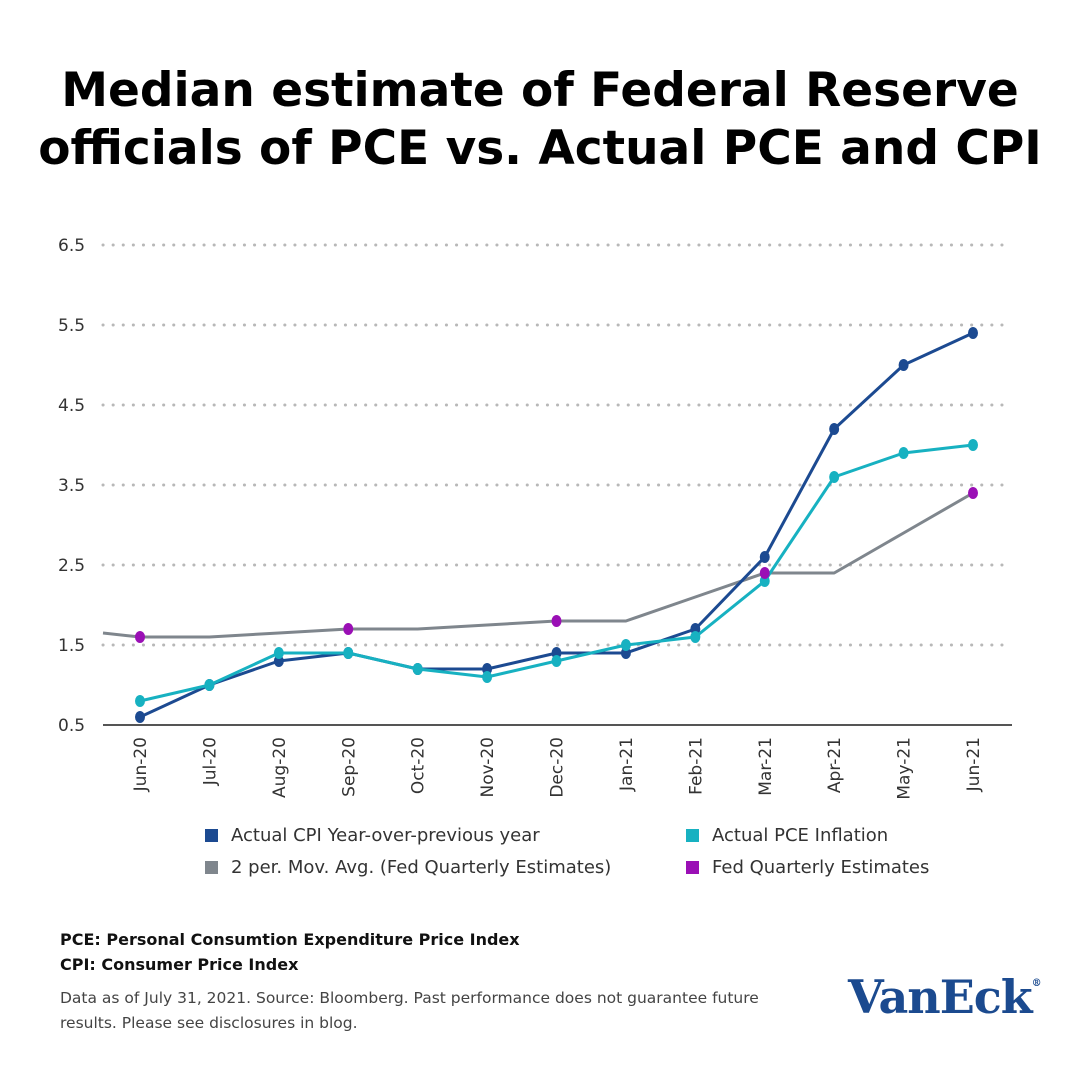  I want to click on y-tick-label: 4.5, so click(71, 406).